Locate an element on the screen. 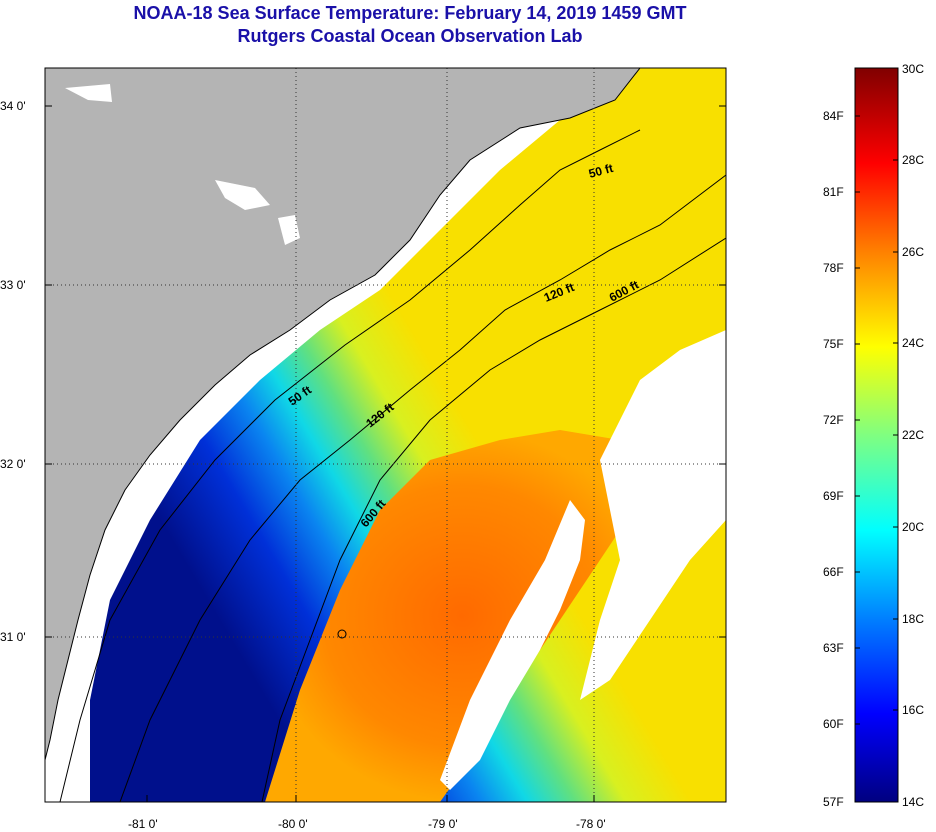 This screenshot has height=832, width=936. marker-circle is located at coordinates (342, 634).